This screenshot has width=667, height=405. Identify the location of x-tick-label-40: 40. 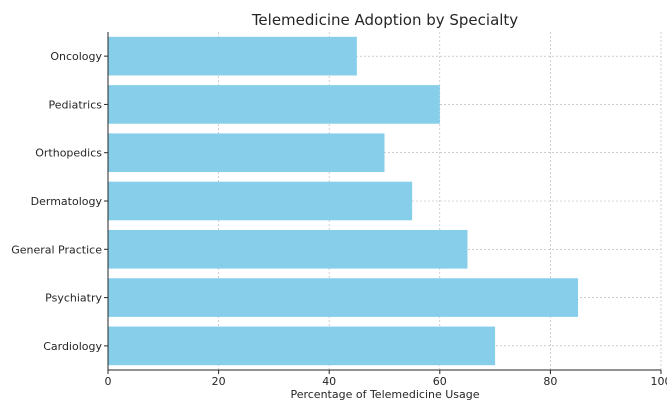
(329, 381).